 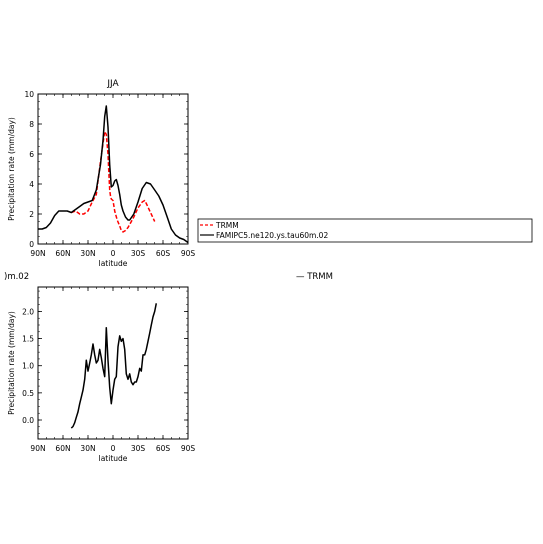 I want to click on chart1-x-tick-label: 30S, so click(x=138, y=448).